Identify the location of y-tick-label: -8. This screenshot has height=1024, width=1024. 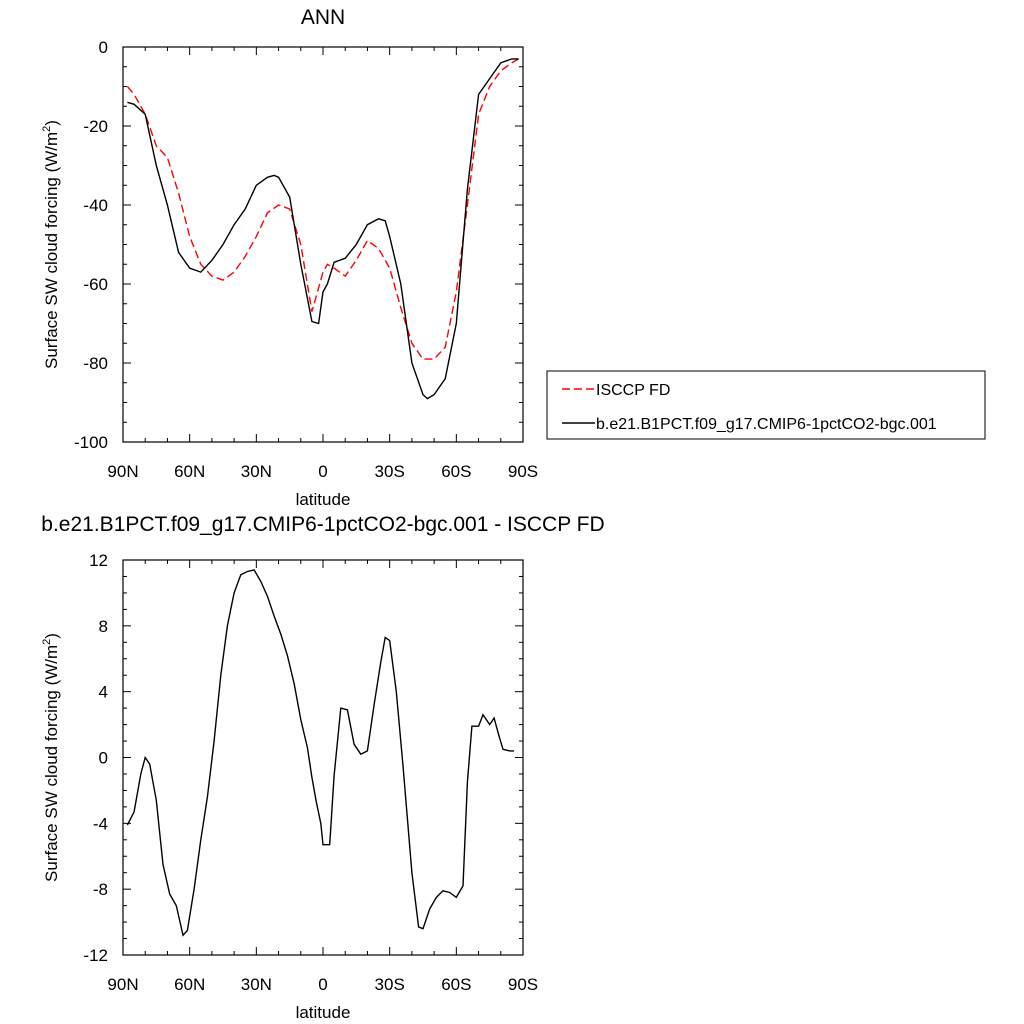
(100, 889).